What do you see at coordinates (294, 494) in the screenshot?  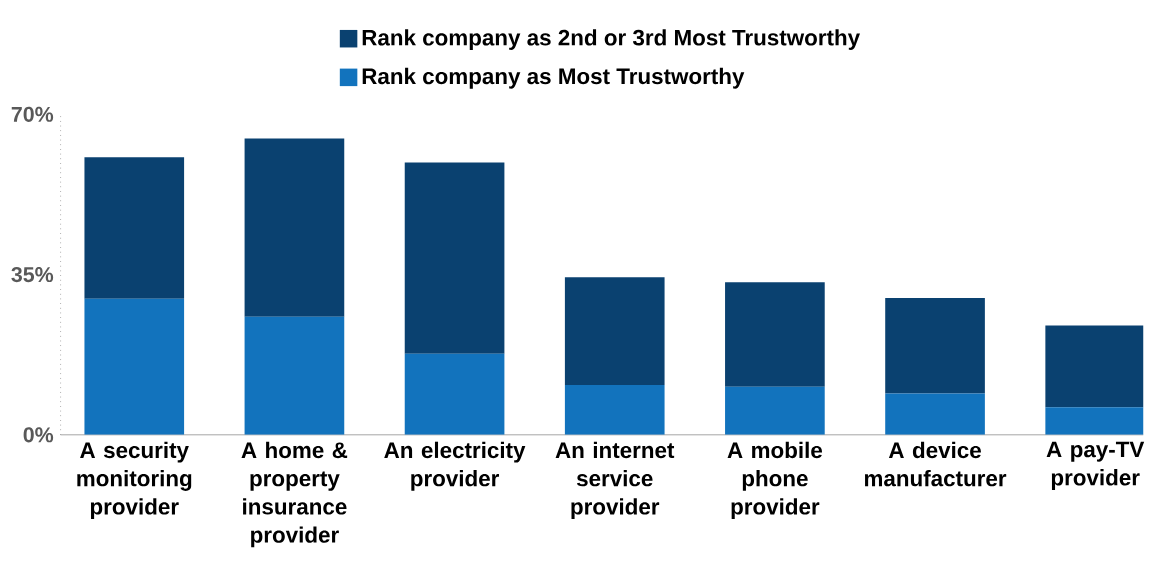 I see `x-tick-label: A home & property insurance provider` at bounding box center [294, 494].